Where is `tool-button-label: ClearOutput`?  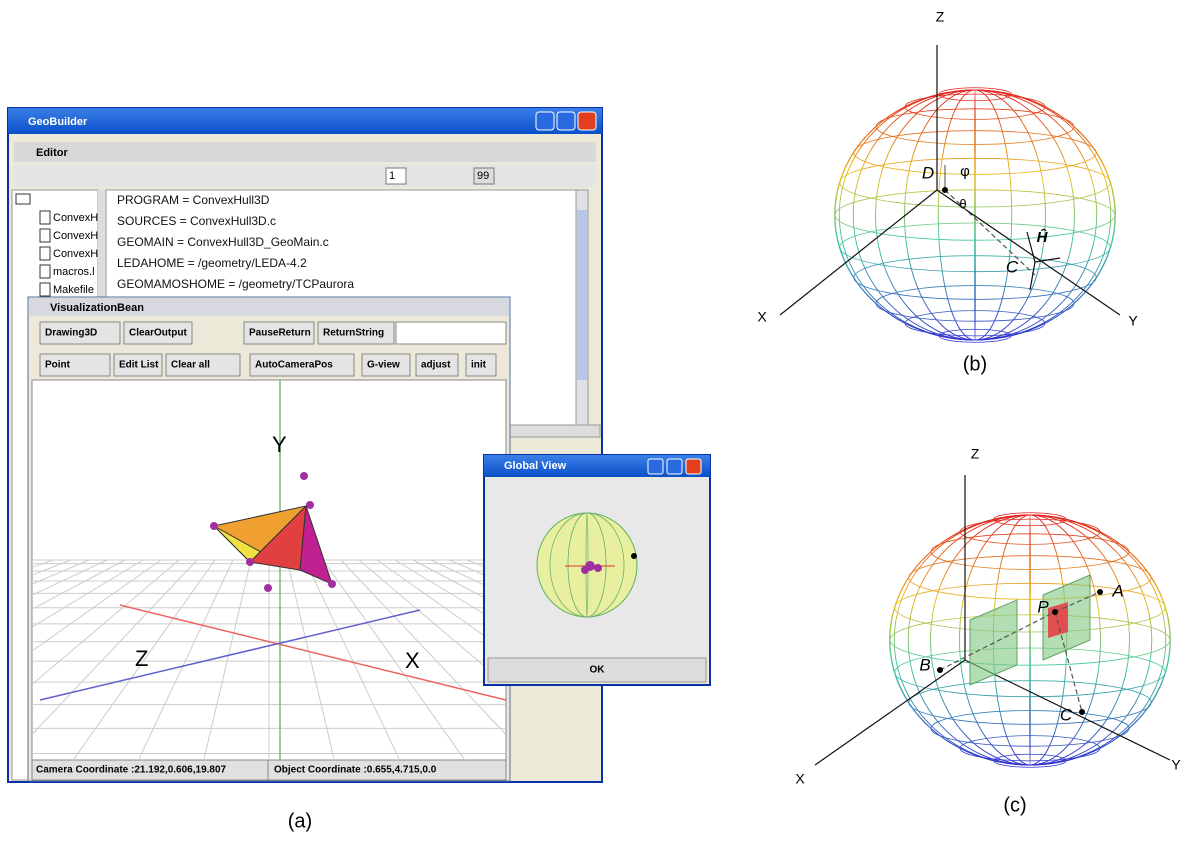
tool-button-label: ClearOutput is located at coordinates (158, 333).